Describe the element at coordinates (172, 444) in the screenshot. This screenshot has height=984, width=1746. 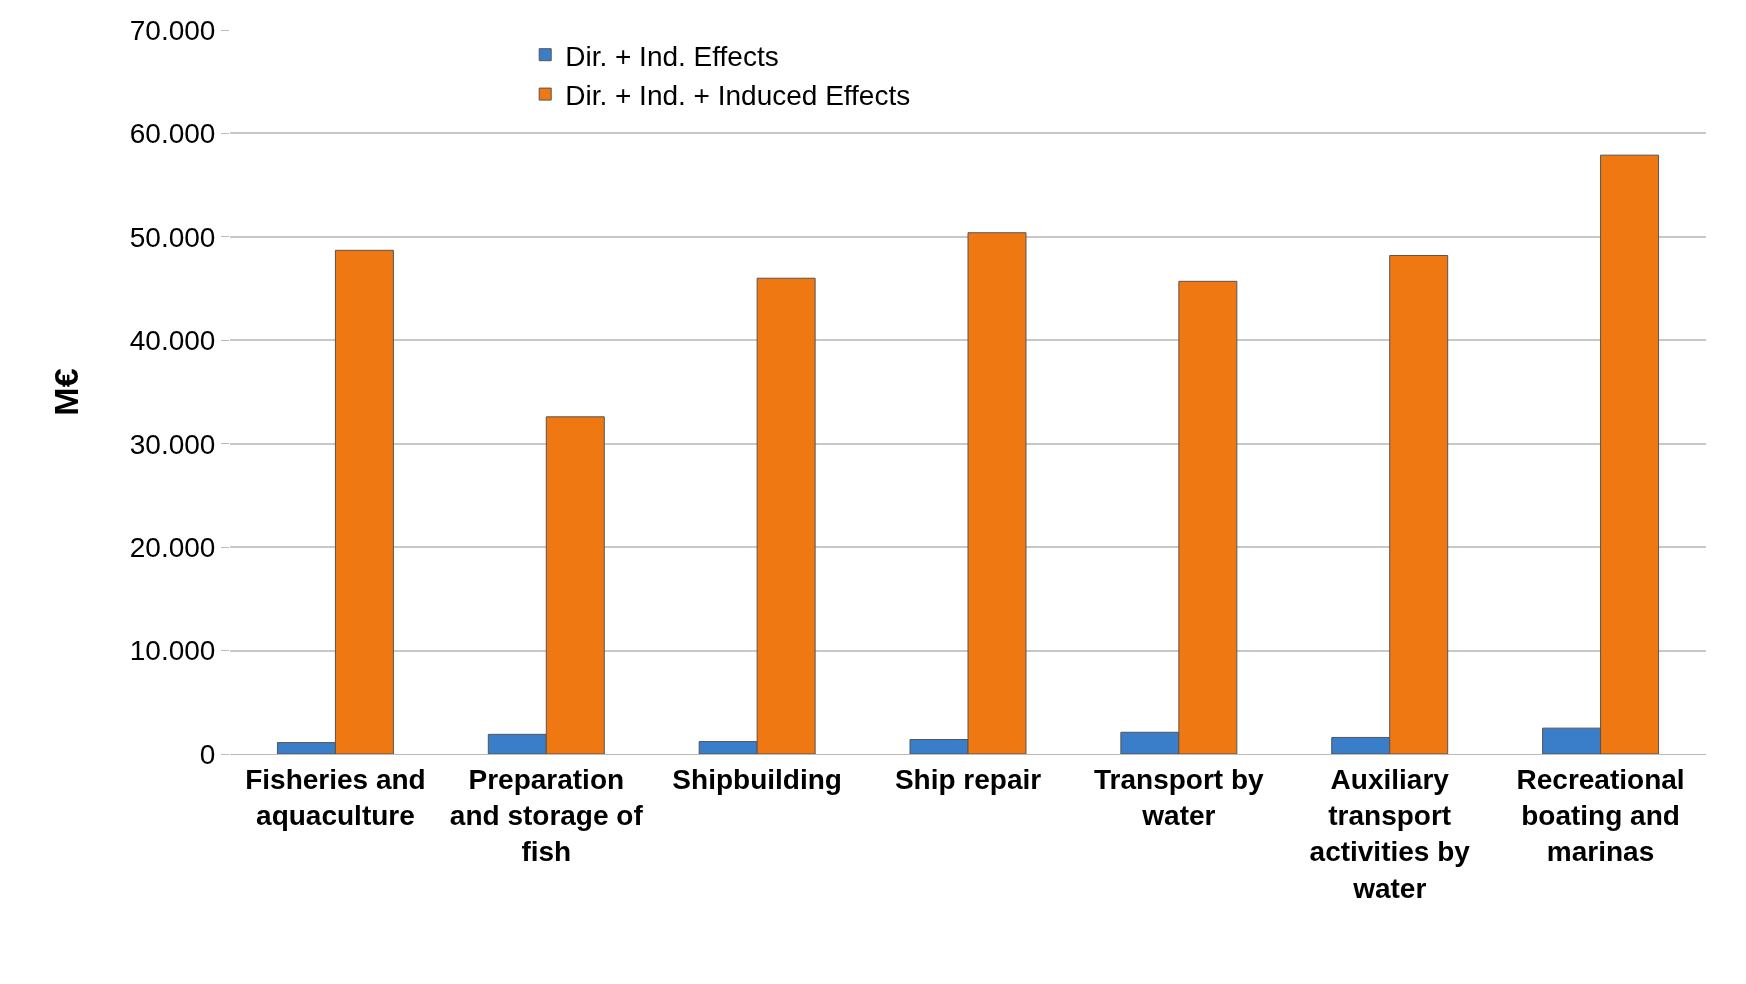
I see `y-tick-label: 30.000` at that location.